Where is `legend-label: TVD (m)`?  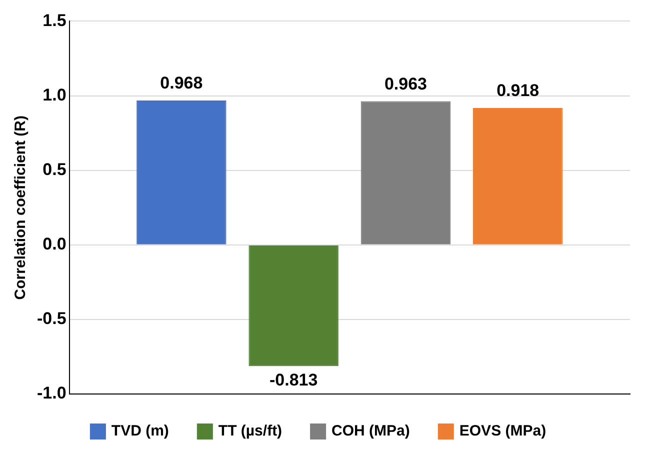
legend-label: TVD (m) is located at coordinates (140, 431).